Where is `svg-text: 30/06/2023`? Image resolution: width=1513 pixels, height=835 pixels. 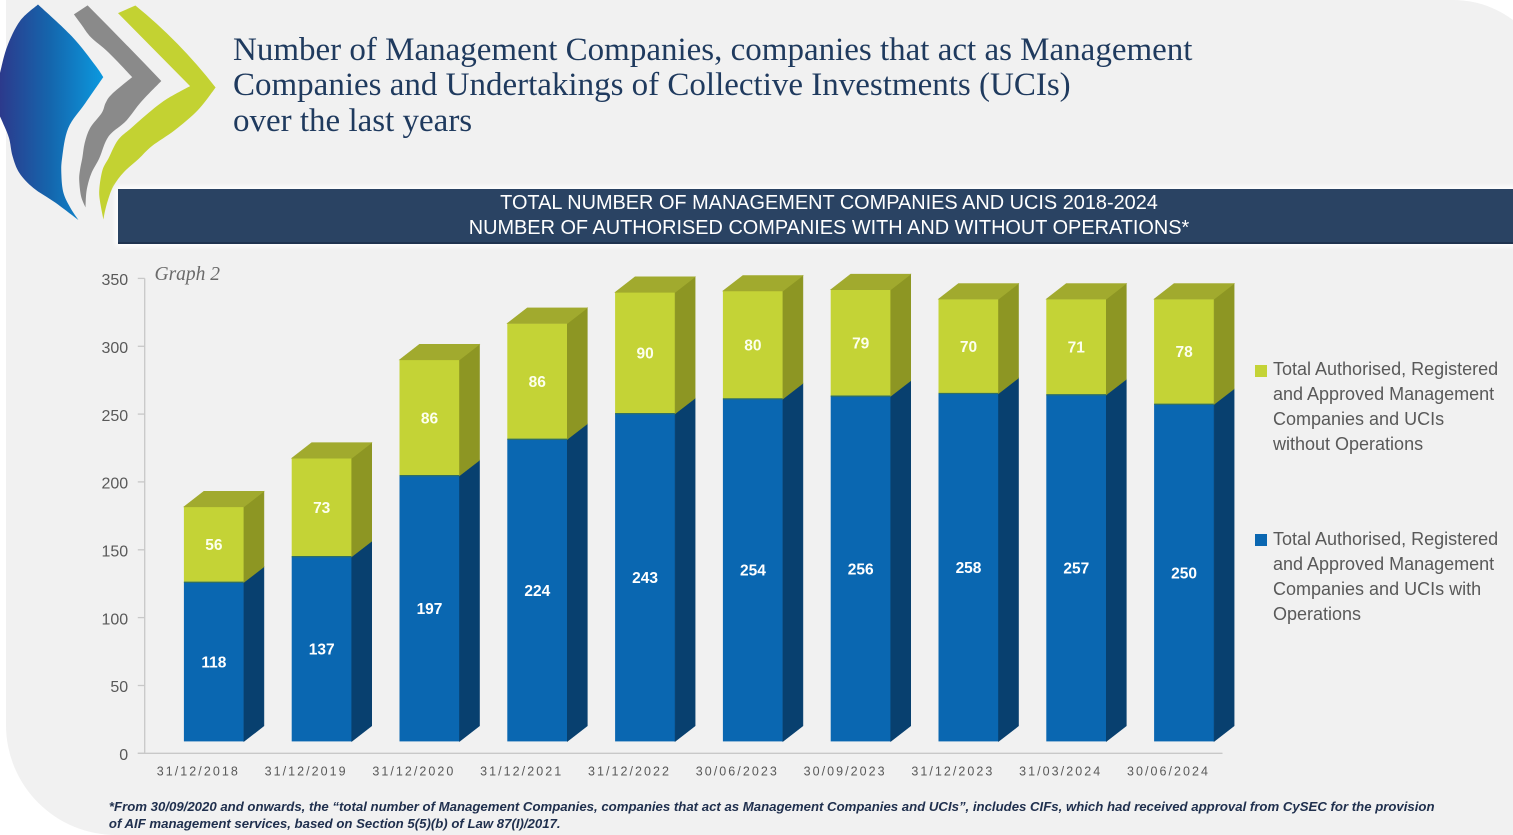
svg-text: 30/06/2023 is located at coordinates (737, 771).